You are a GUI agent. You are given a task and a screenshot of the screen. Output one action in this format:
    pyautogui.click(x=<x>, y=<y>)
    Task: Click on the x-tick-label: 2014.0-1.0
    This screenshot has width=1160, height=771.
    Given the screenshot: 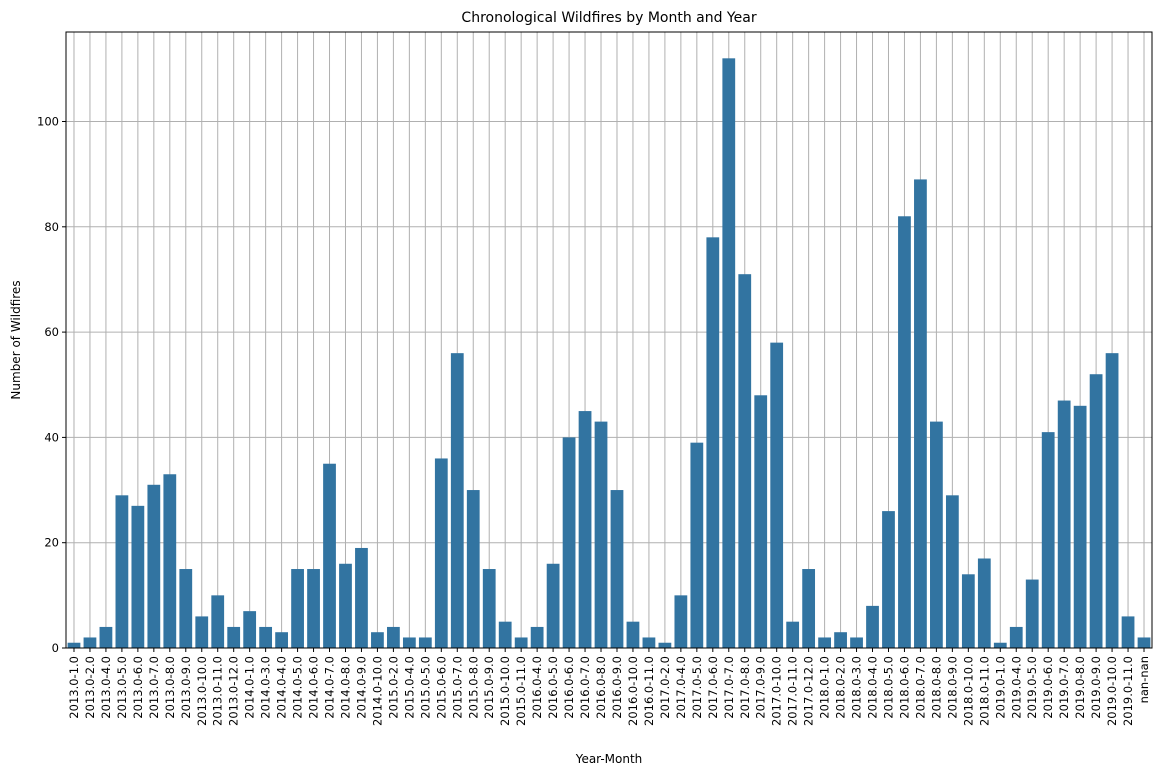 What is the action you would take?
    pyautogui.click(x=250, y=687)
    